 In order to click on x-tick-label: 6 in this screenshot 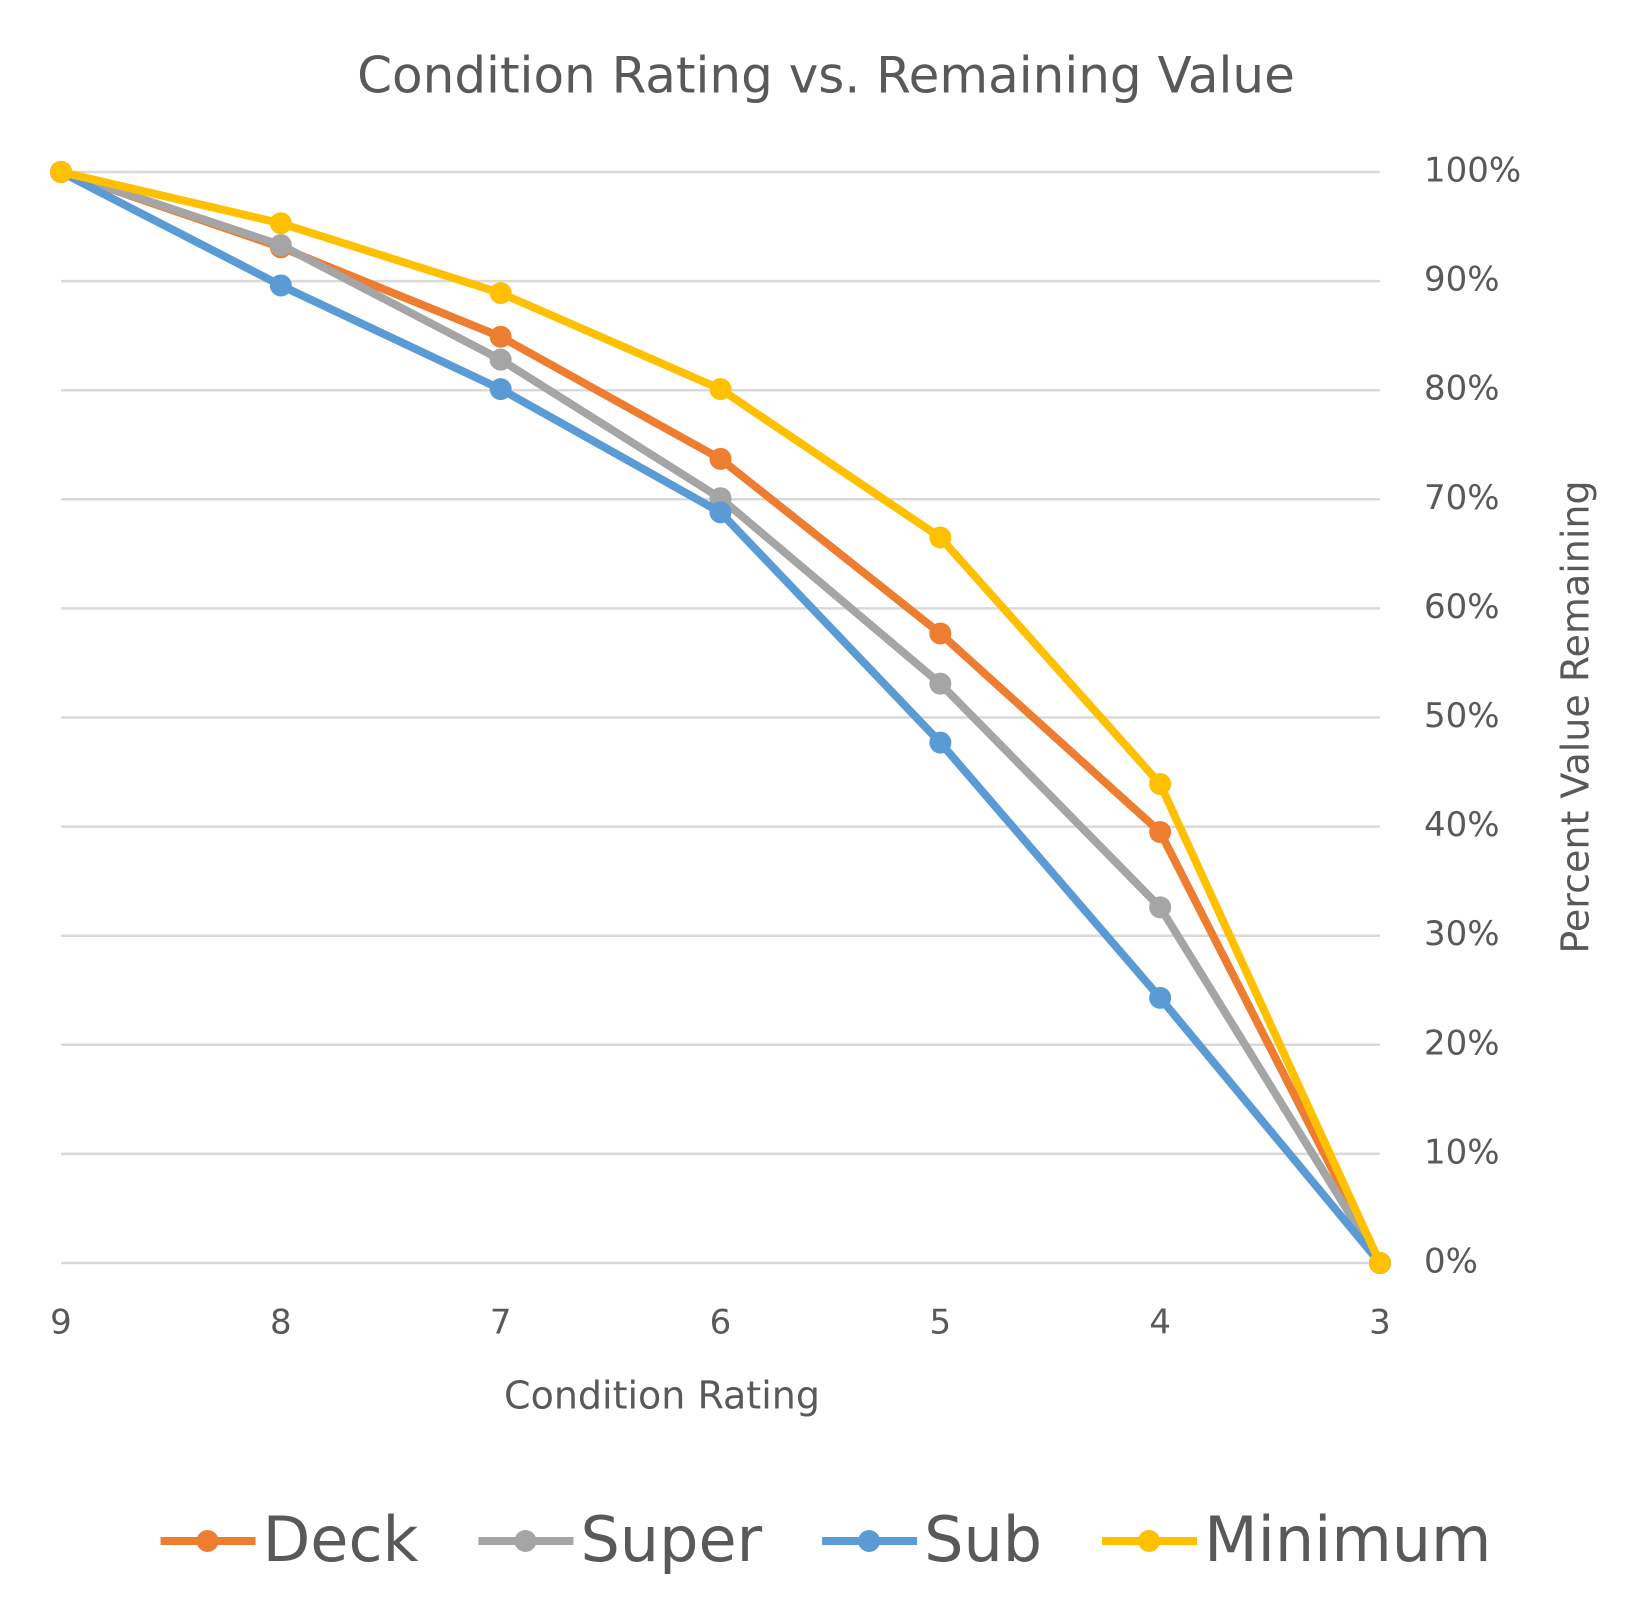, I will do `click(721, 1323)`.